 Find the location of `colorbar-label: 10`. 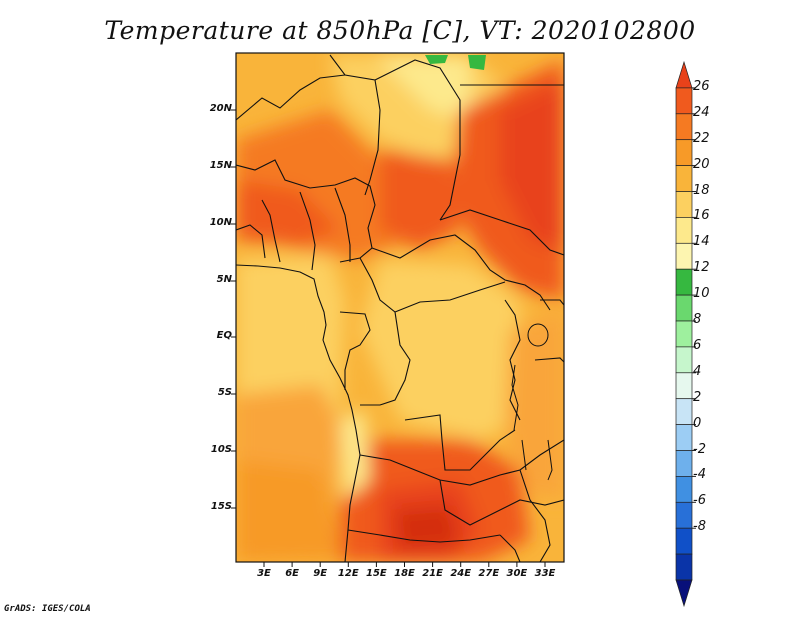

colorbar-label: 10 is located at coordinates (701, 294).